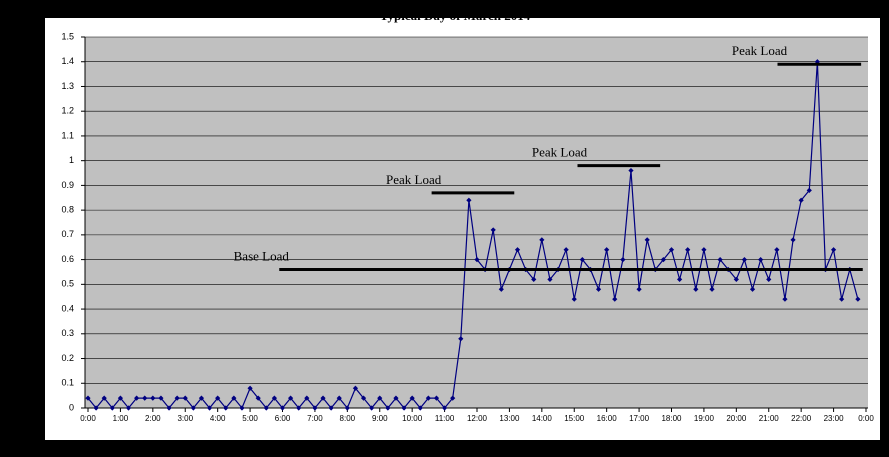 This screenshot has width=889, height=457. What do you see at coordinates (71, 160) in the screenshot?
I see `y-tick-label: 1` at bounding box center [71, 160].